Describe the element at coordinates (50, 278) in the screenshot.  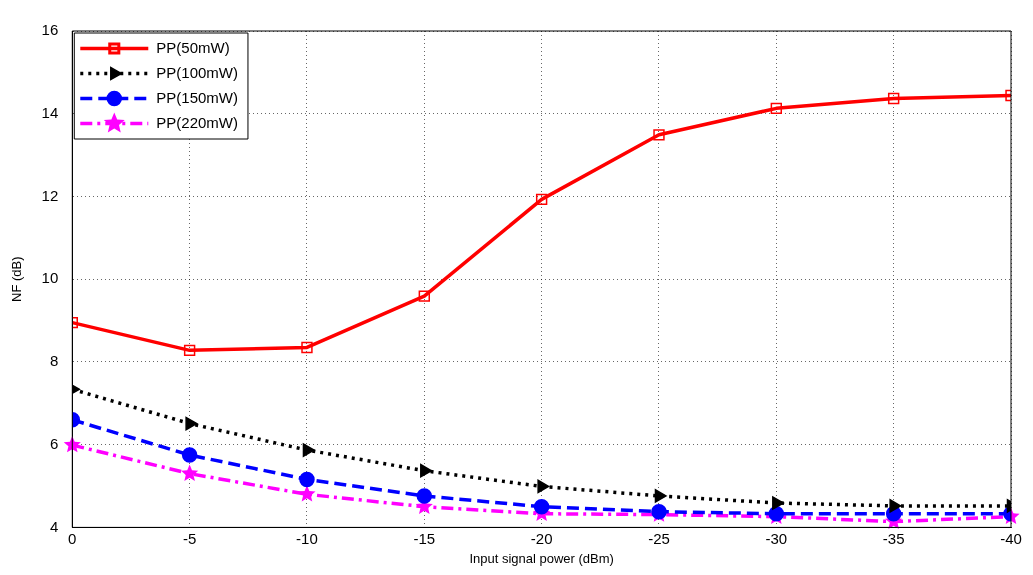
I see `y-tick-label: 10` at that location.